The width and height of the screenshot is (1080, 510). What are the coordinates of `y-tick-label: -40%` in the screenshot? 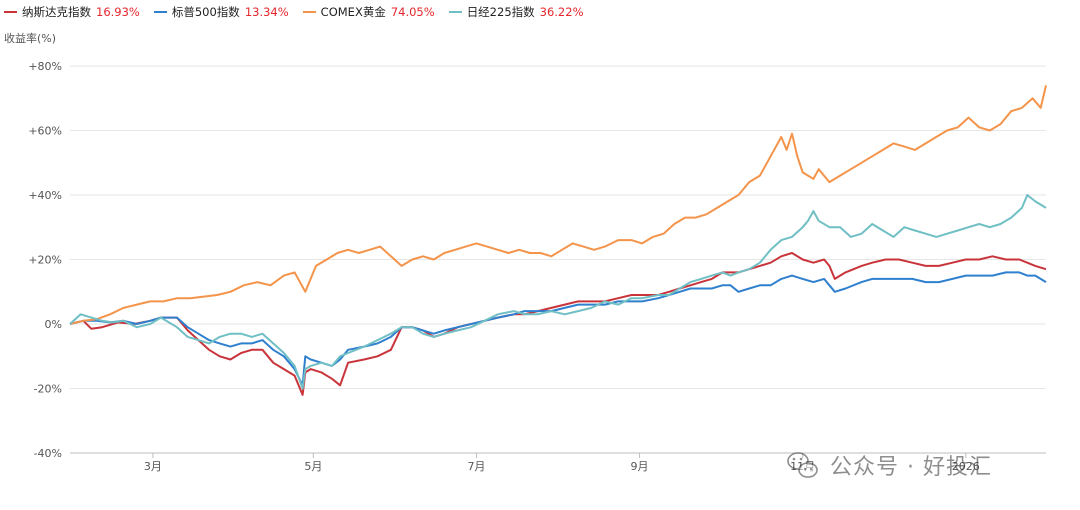 It's located at (48, 453).